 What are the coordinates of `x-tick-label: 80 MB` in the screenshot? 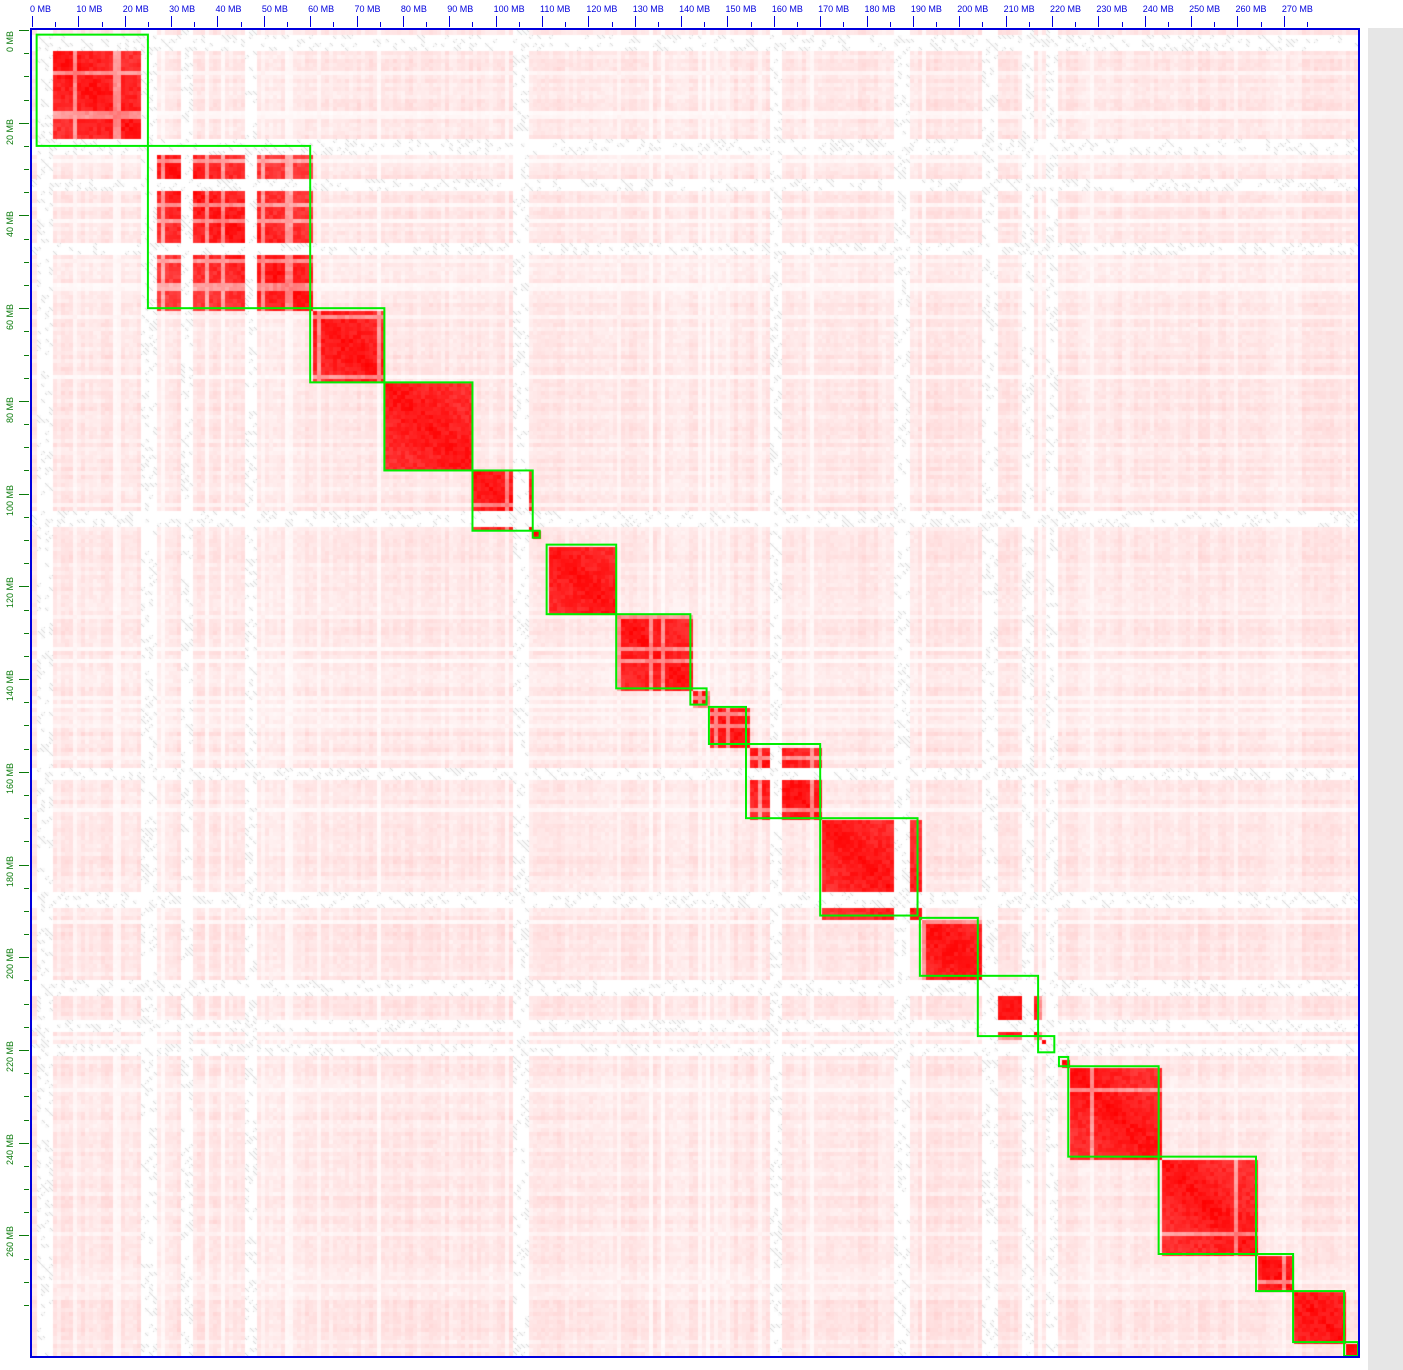 It's located at (413, 9).